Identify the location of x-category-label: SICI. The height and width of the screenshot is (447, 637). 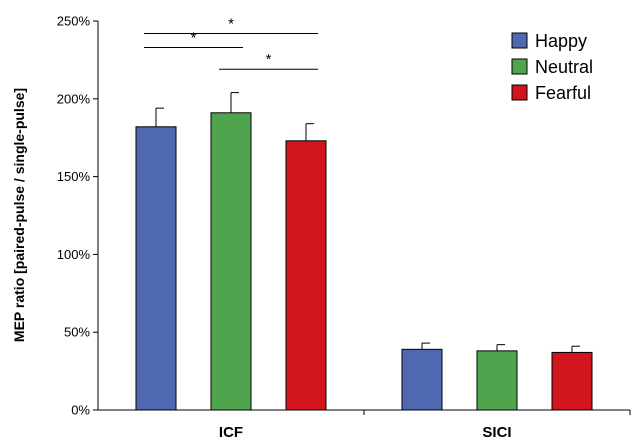
(496, 432).